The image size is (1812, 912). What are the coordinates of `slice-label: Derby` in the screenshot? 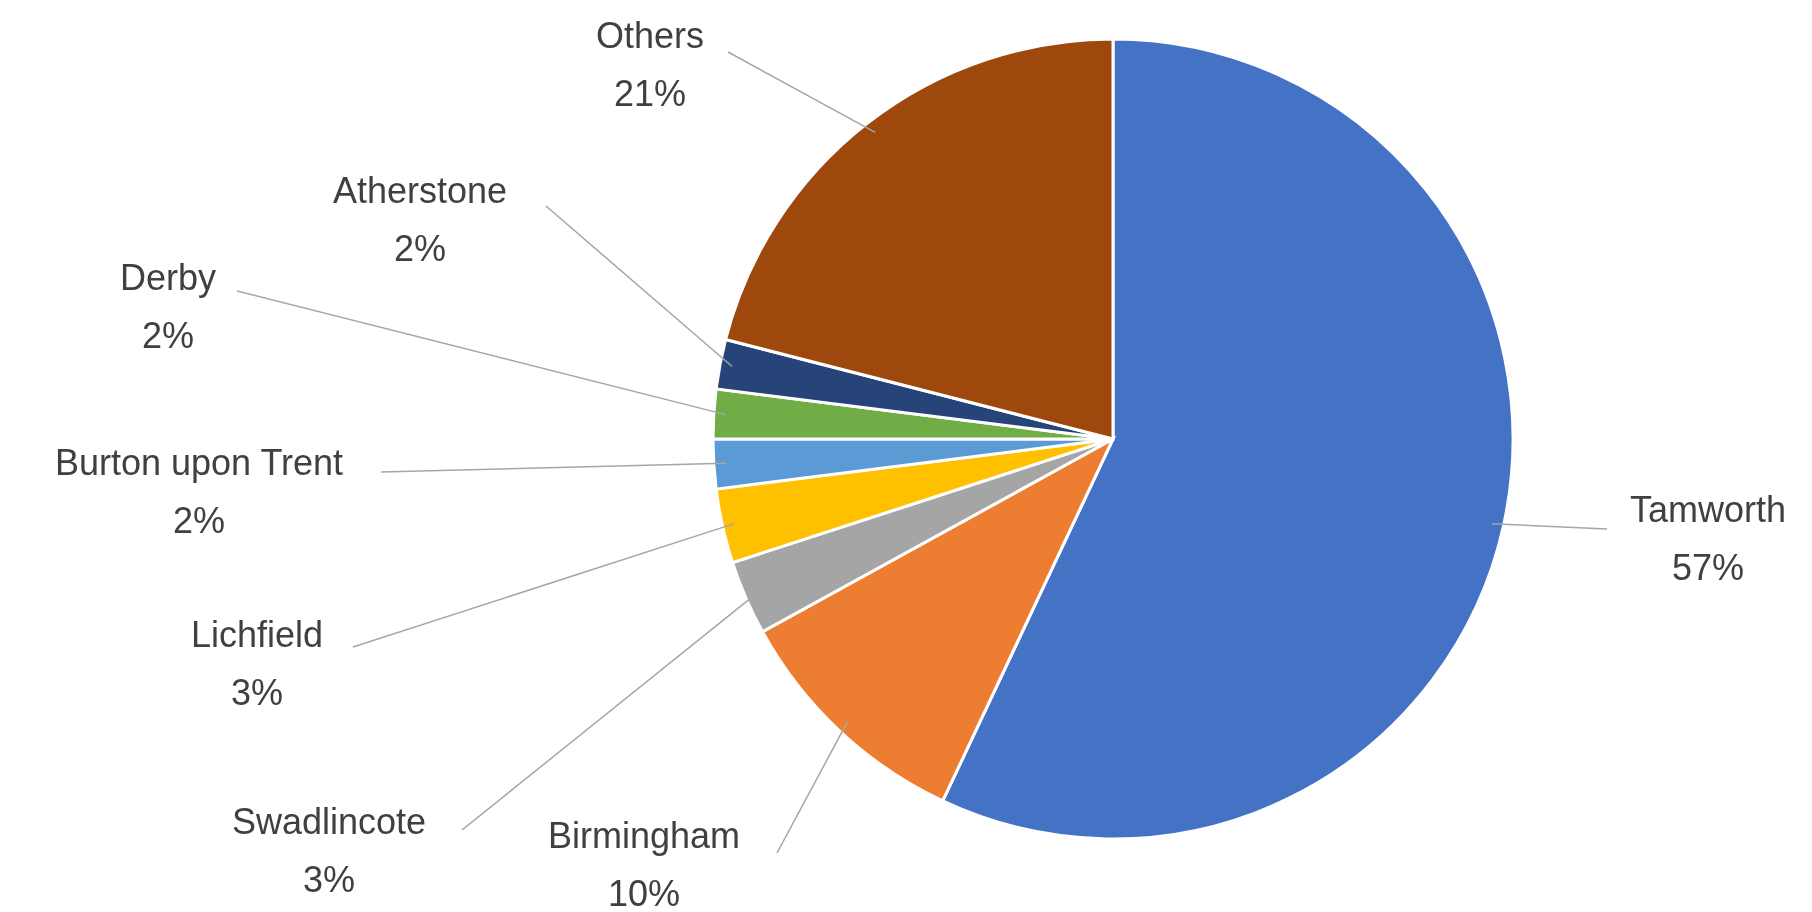 It's located at (168, 277).